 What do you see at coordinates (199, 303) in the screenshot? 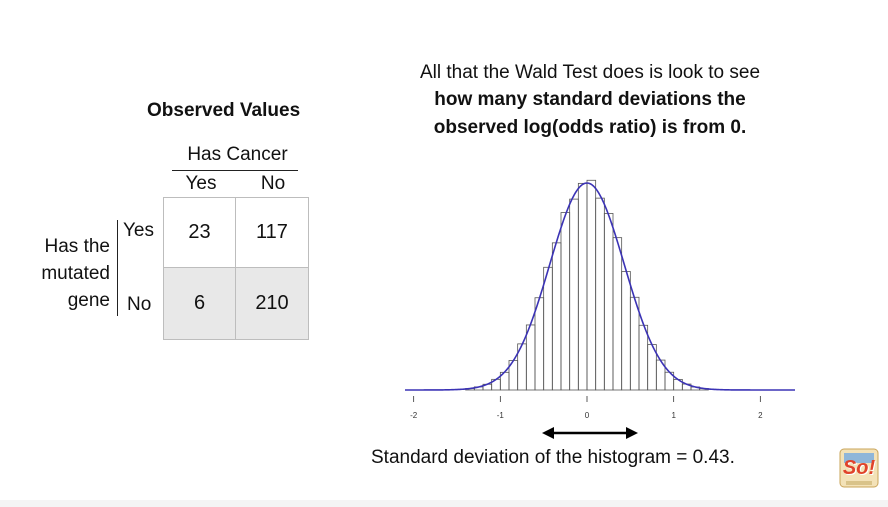
I see `table-cell: 6` at bounding box center [199, 303].